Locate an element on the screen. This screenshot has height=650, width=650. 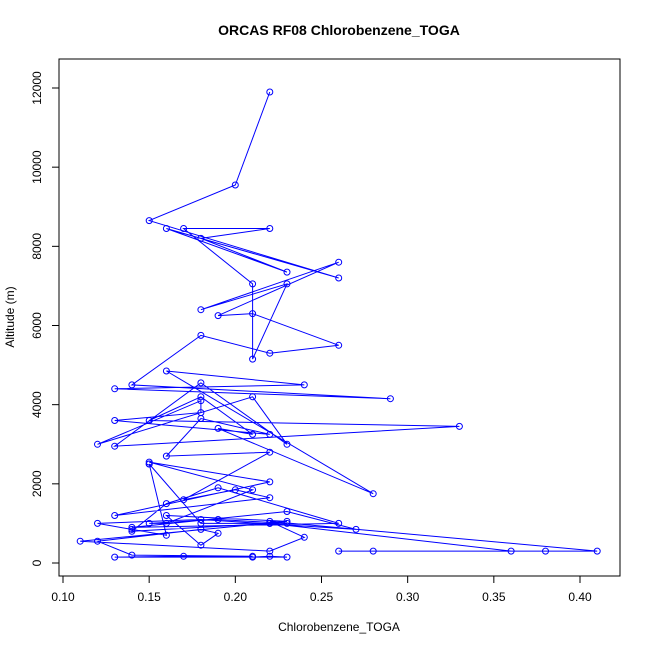
y-tick-label: 2000 is located at coordinates (37, 483).